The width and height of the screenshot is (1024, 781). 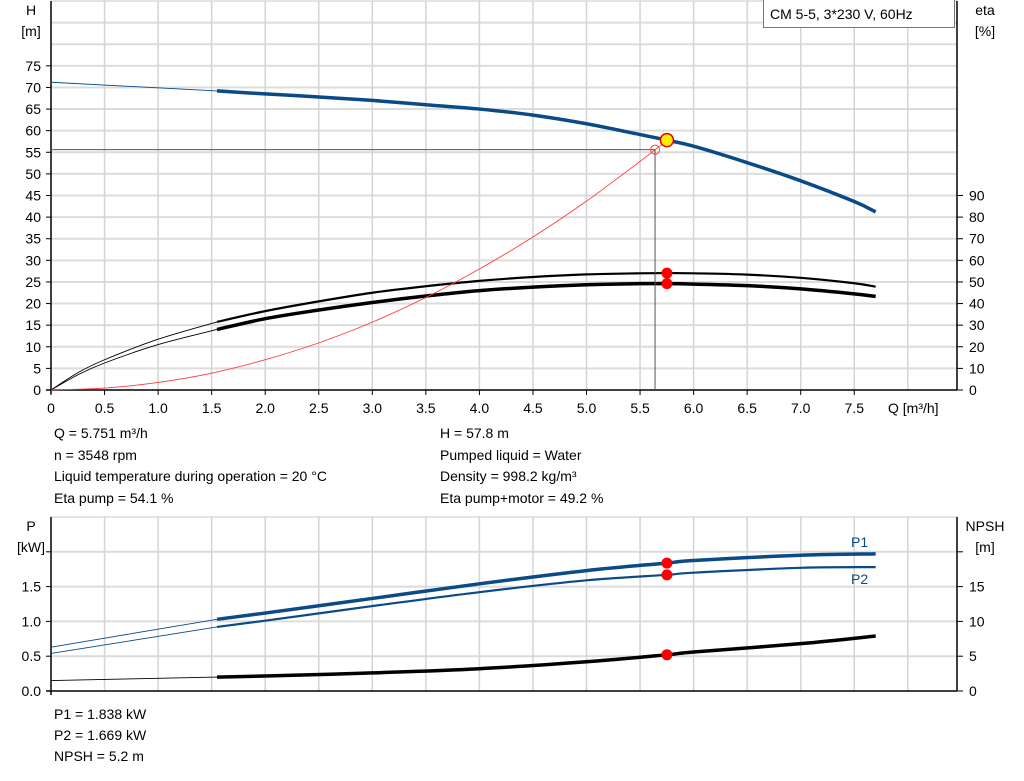 I want to click on head-y-tick-label: 75, so click(x=33, y=66).